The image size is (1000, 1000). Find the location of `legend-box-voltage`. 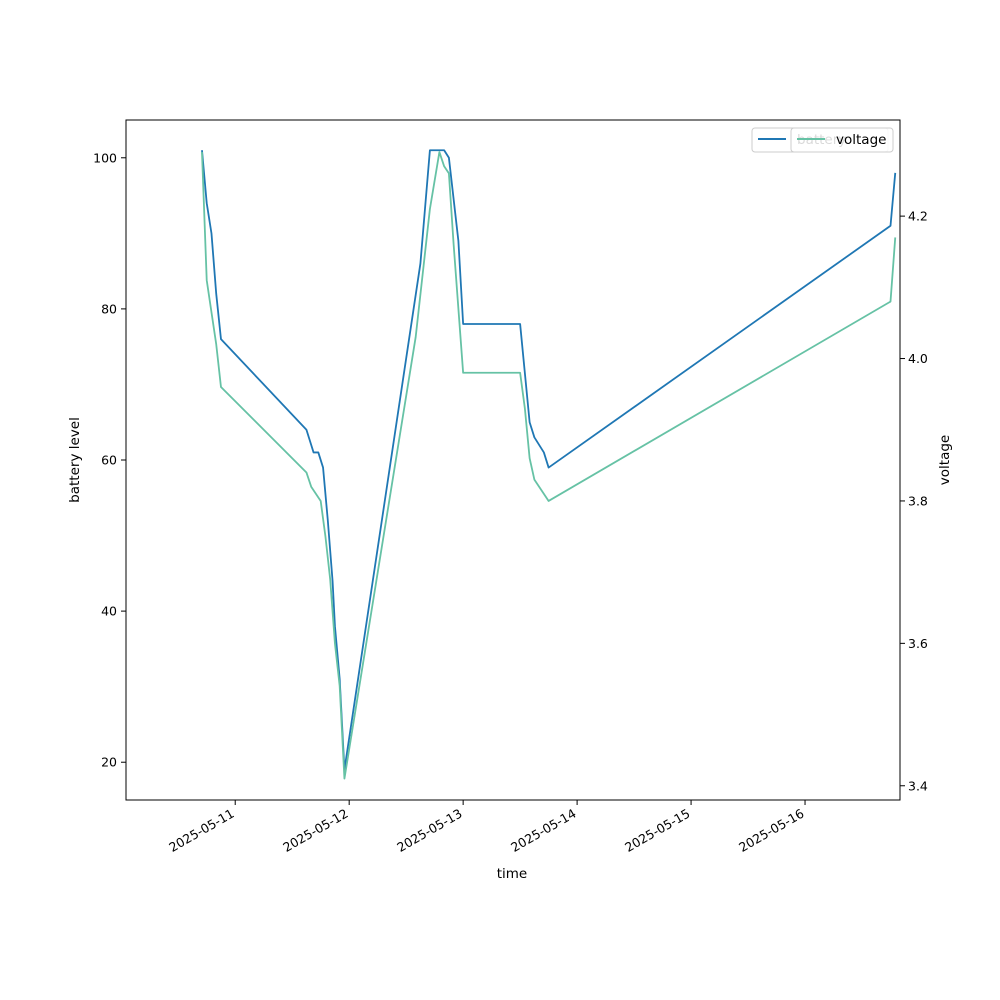

legend-box-voltage is located at coordinates (842, 140).